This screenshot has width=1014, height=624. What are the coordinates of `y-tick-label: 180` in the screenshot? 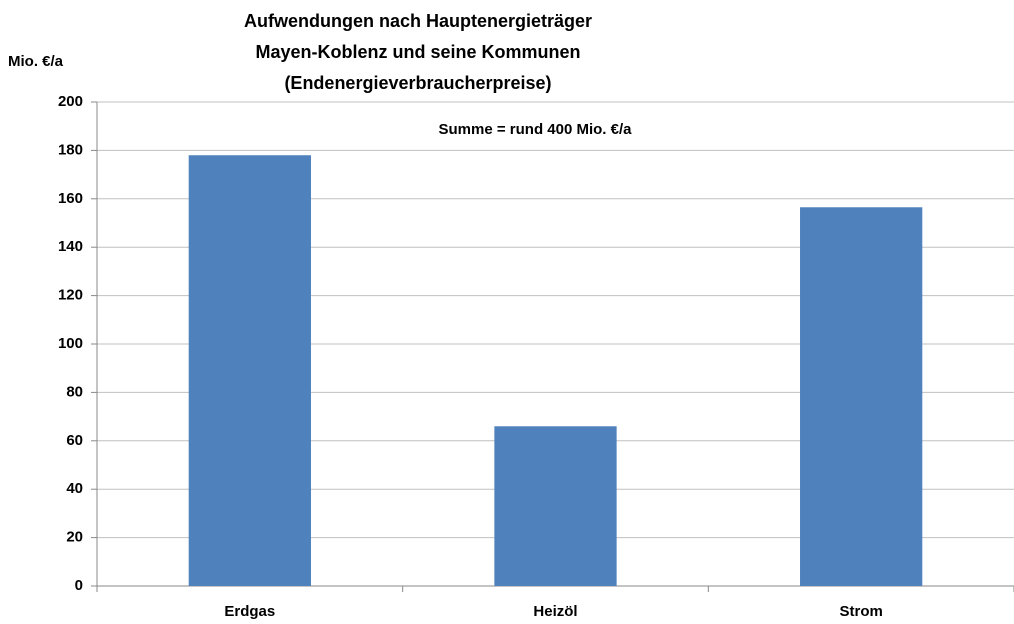 It's located at (70, 149).